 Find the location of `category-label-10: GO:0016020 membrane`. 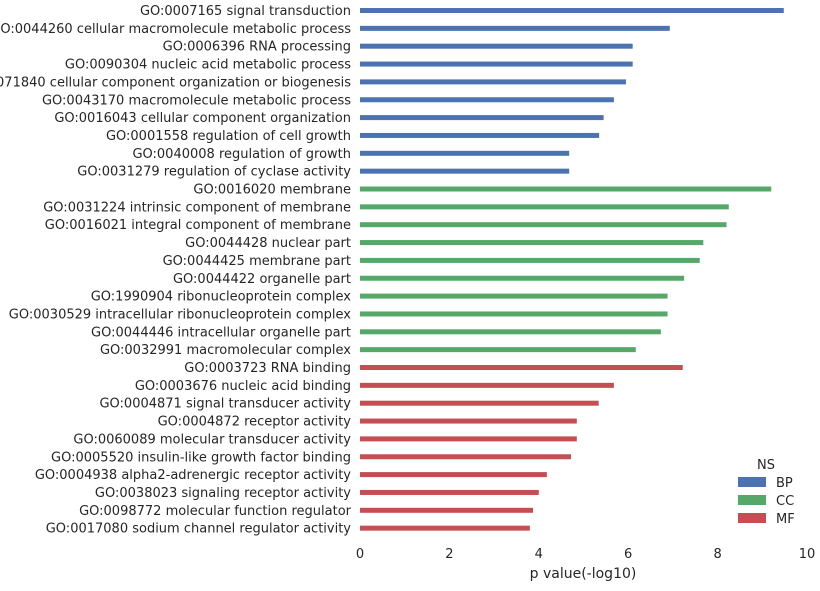

category-label-10: GO:0016020 membrane is located at coordinates (272, 190).